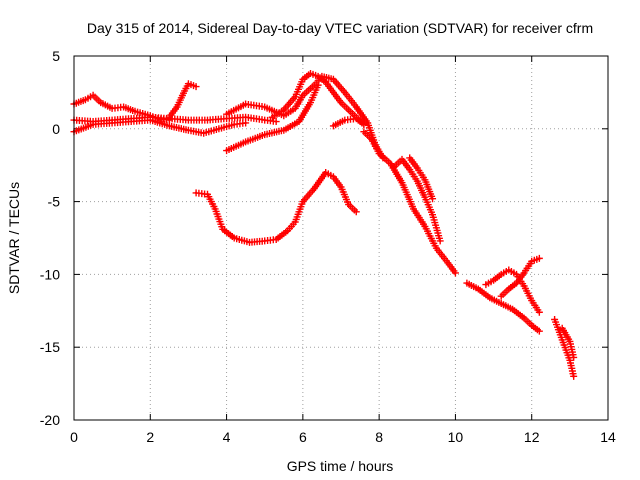  Describe the element at coordinates (532, 437) in the screenshot. I see `x-tick-label: 12` at that location.